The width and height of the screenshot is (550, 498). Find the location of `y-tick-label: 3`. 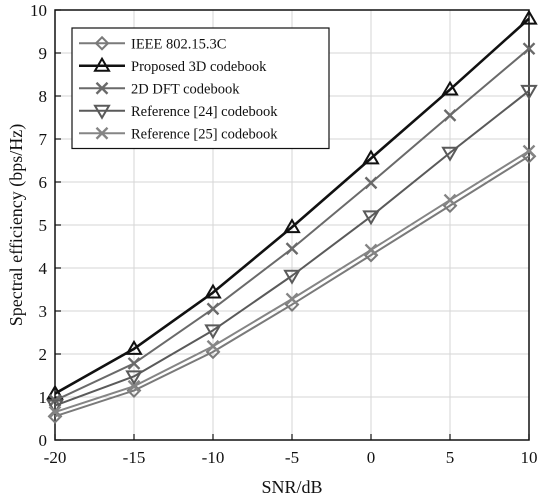

y-tick-label: 3 is located at coordinates (43, 311).